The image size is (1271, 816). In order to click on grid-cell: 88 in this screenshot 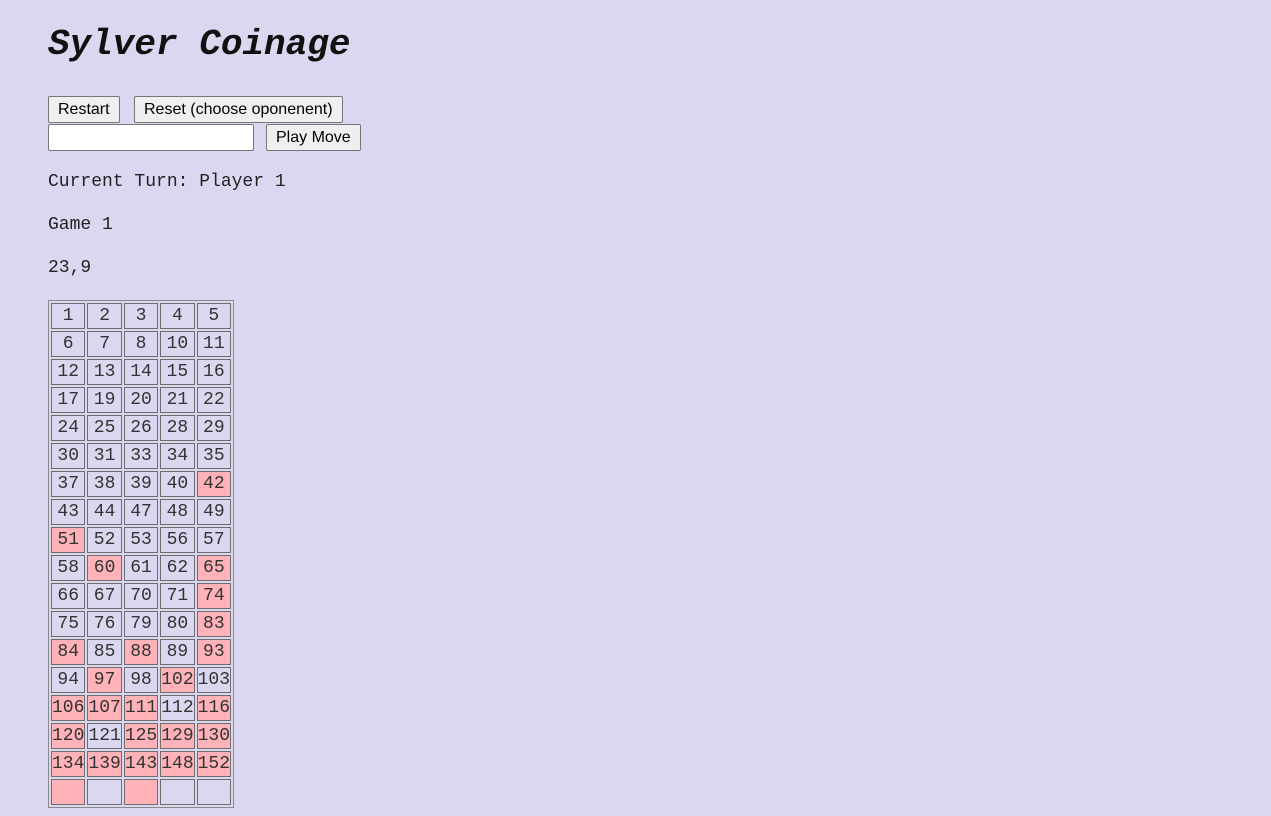, I will do `click(141, 652)`.